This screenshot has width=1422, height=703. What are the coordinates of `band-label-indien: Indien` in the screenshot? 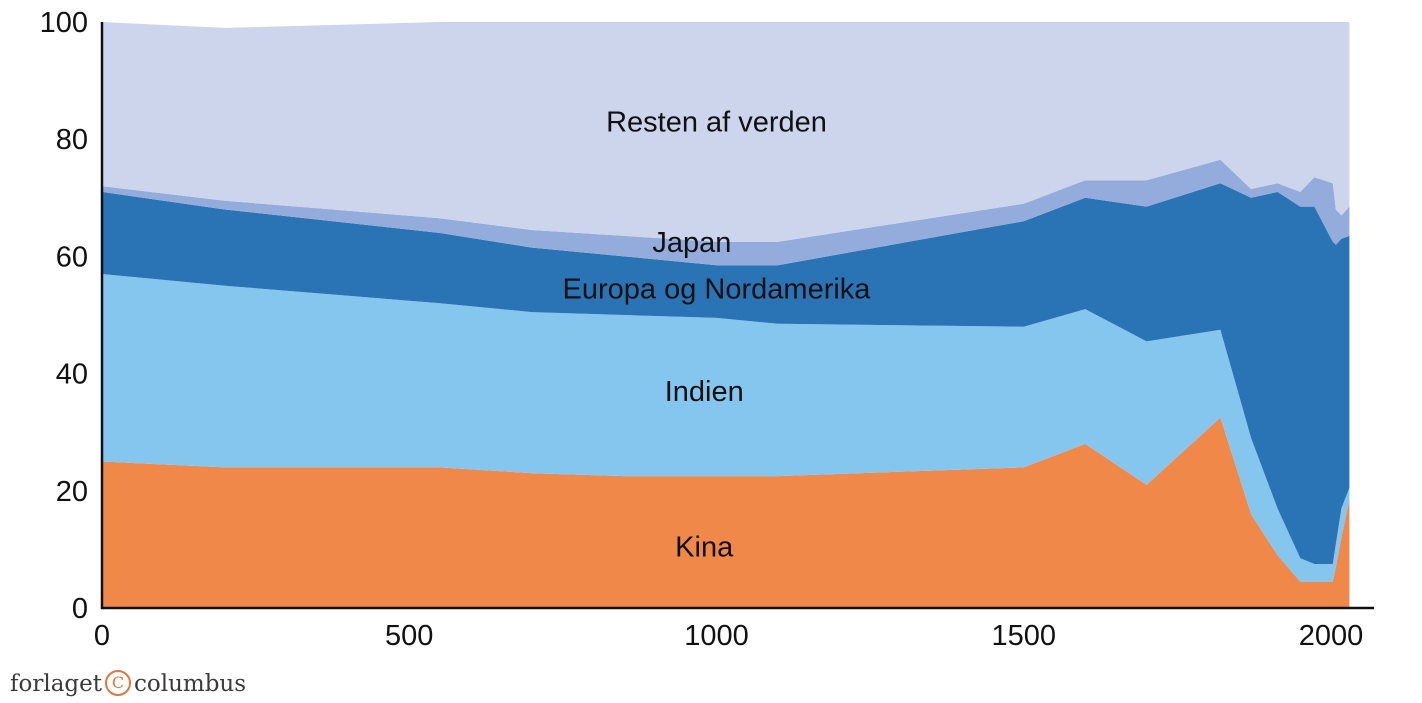 It's located at (704, 392).